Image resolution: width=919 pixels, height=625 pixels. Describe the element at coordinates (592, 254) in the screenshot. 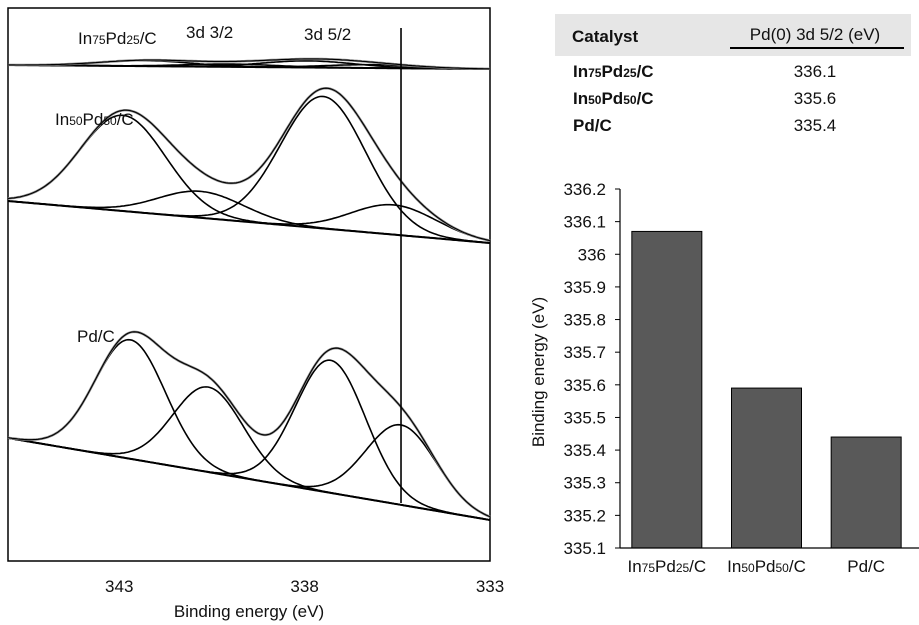

I see `bar-y-tick-label: 336` at that location.